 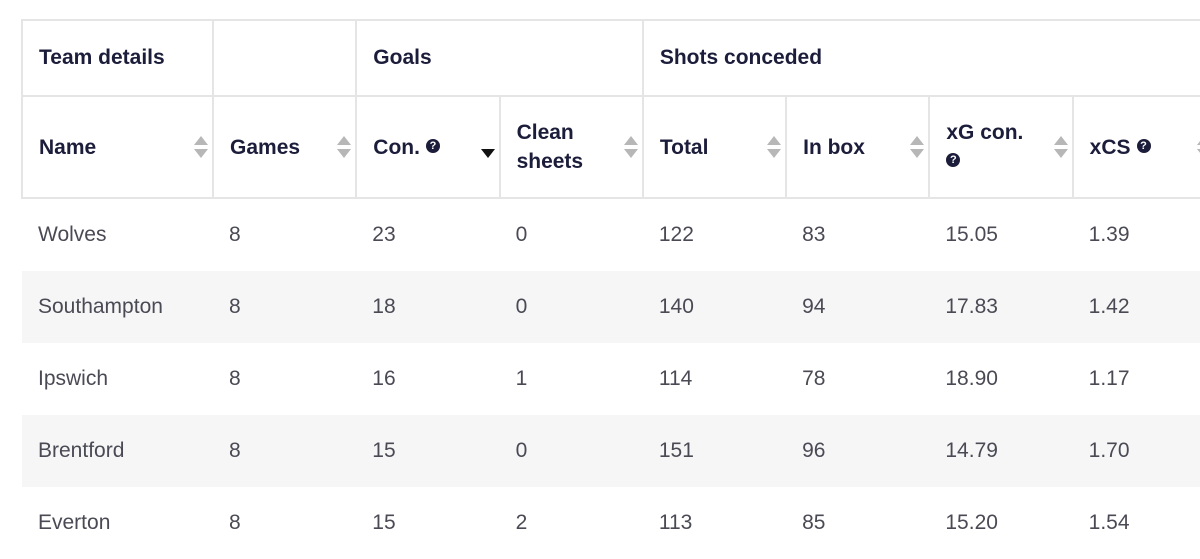 I want to click on cell-xg-con: 18.90, so click(x=971, y=378).